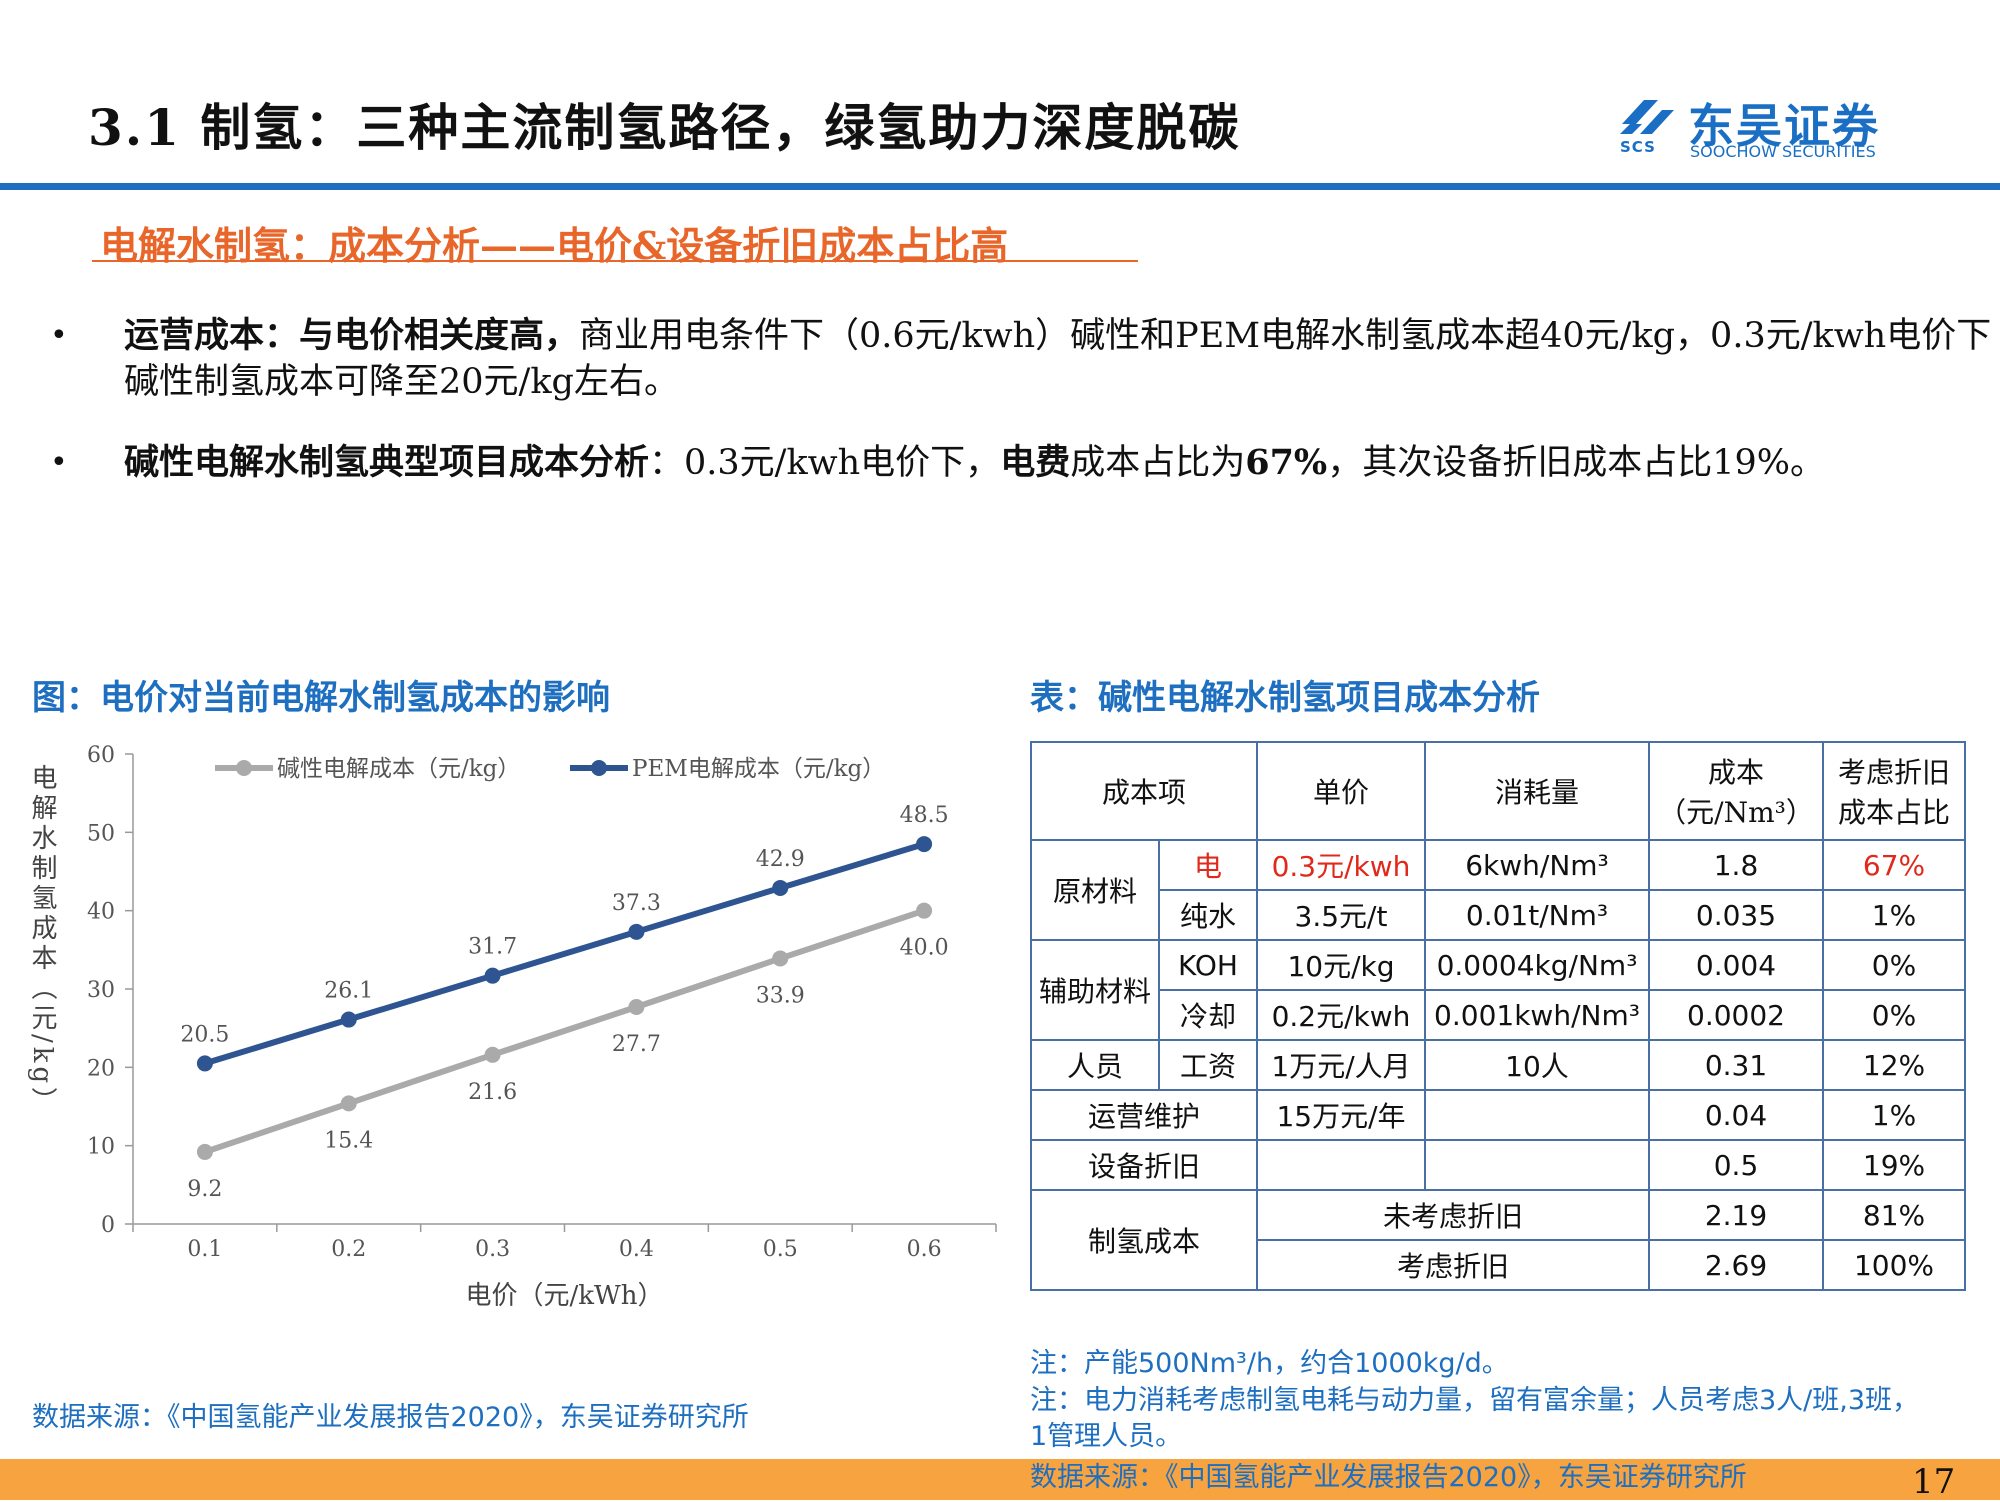  Describe the element at coordinates (204, 1249) in the screenshot. I see `x-tick-label: 0.1` at that location.